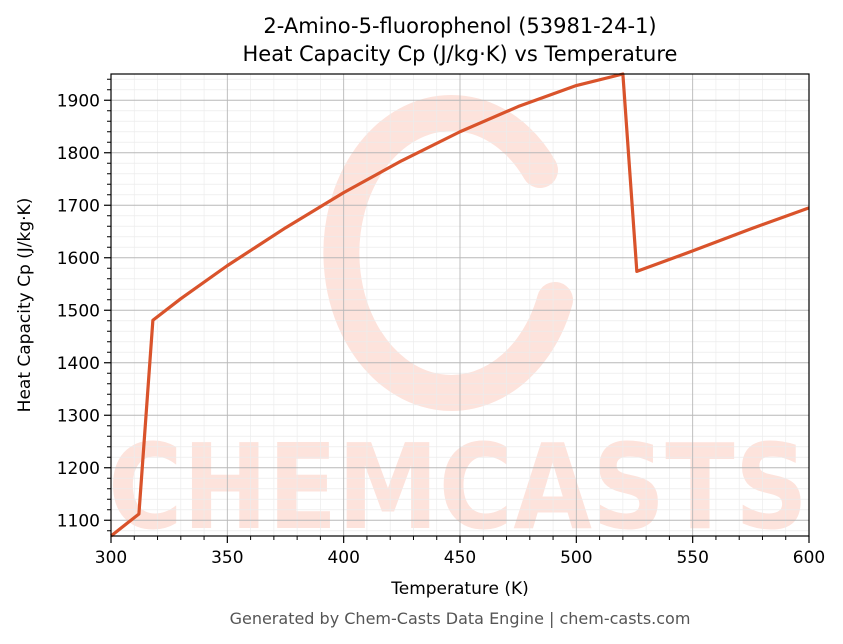  I want to click on x-tick-label: 500, so click(576, 558).